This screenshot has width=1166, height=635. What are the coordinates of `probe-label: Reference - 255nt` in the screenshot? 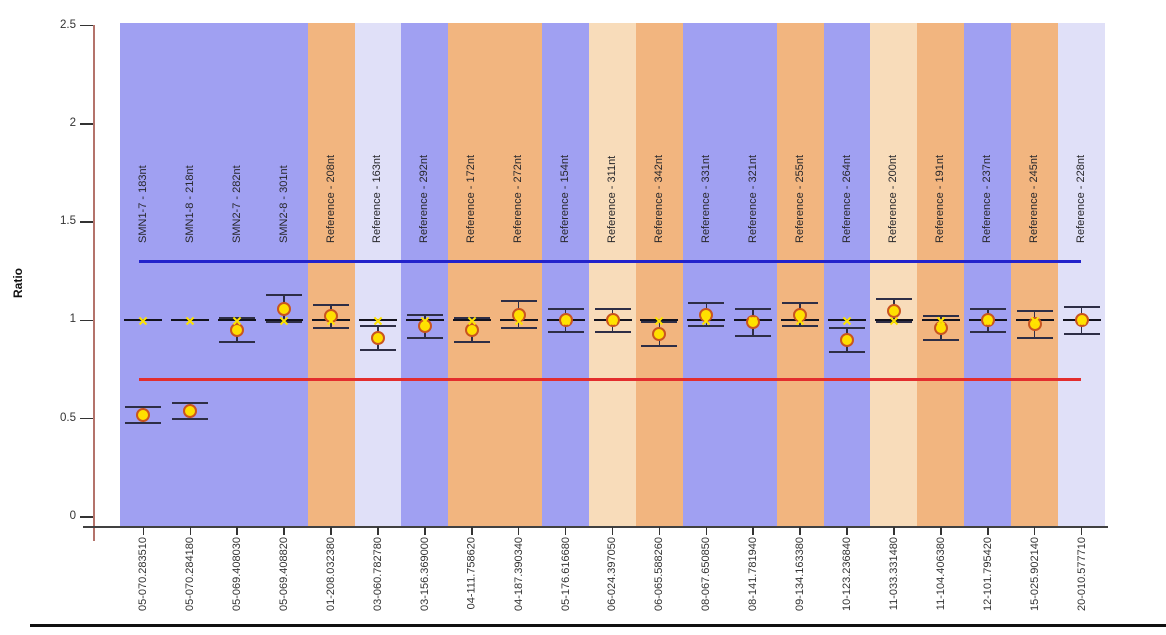 It's located at (799, 198).